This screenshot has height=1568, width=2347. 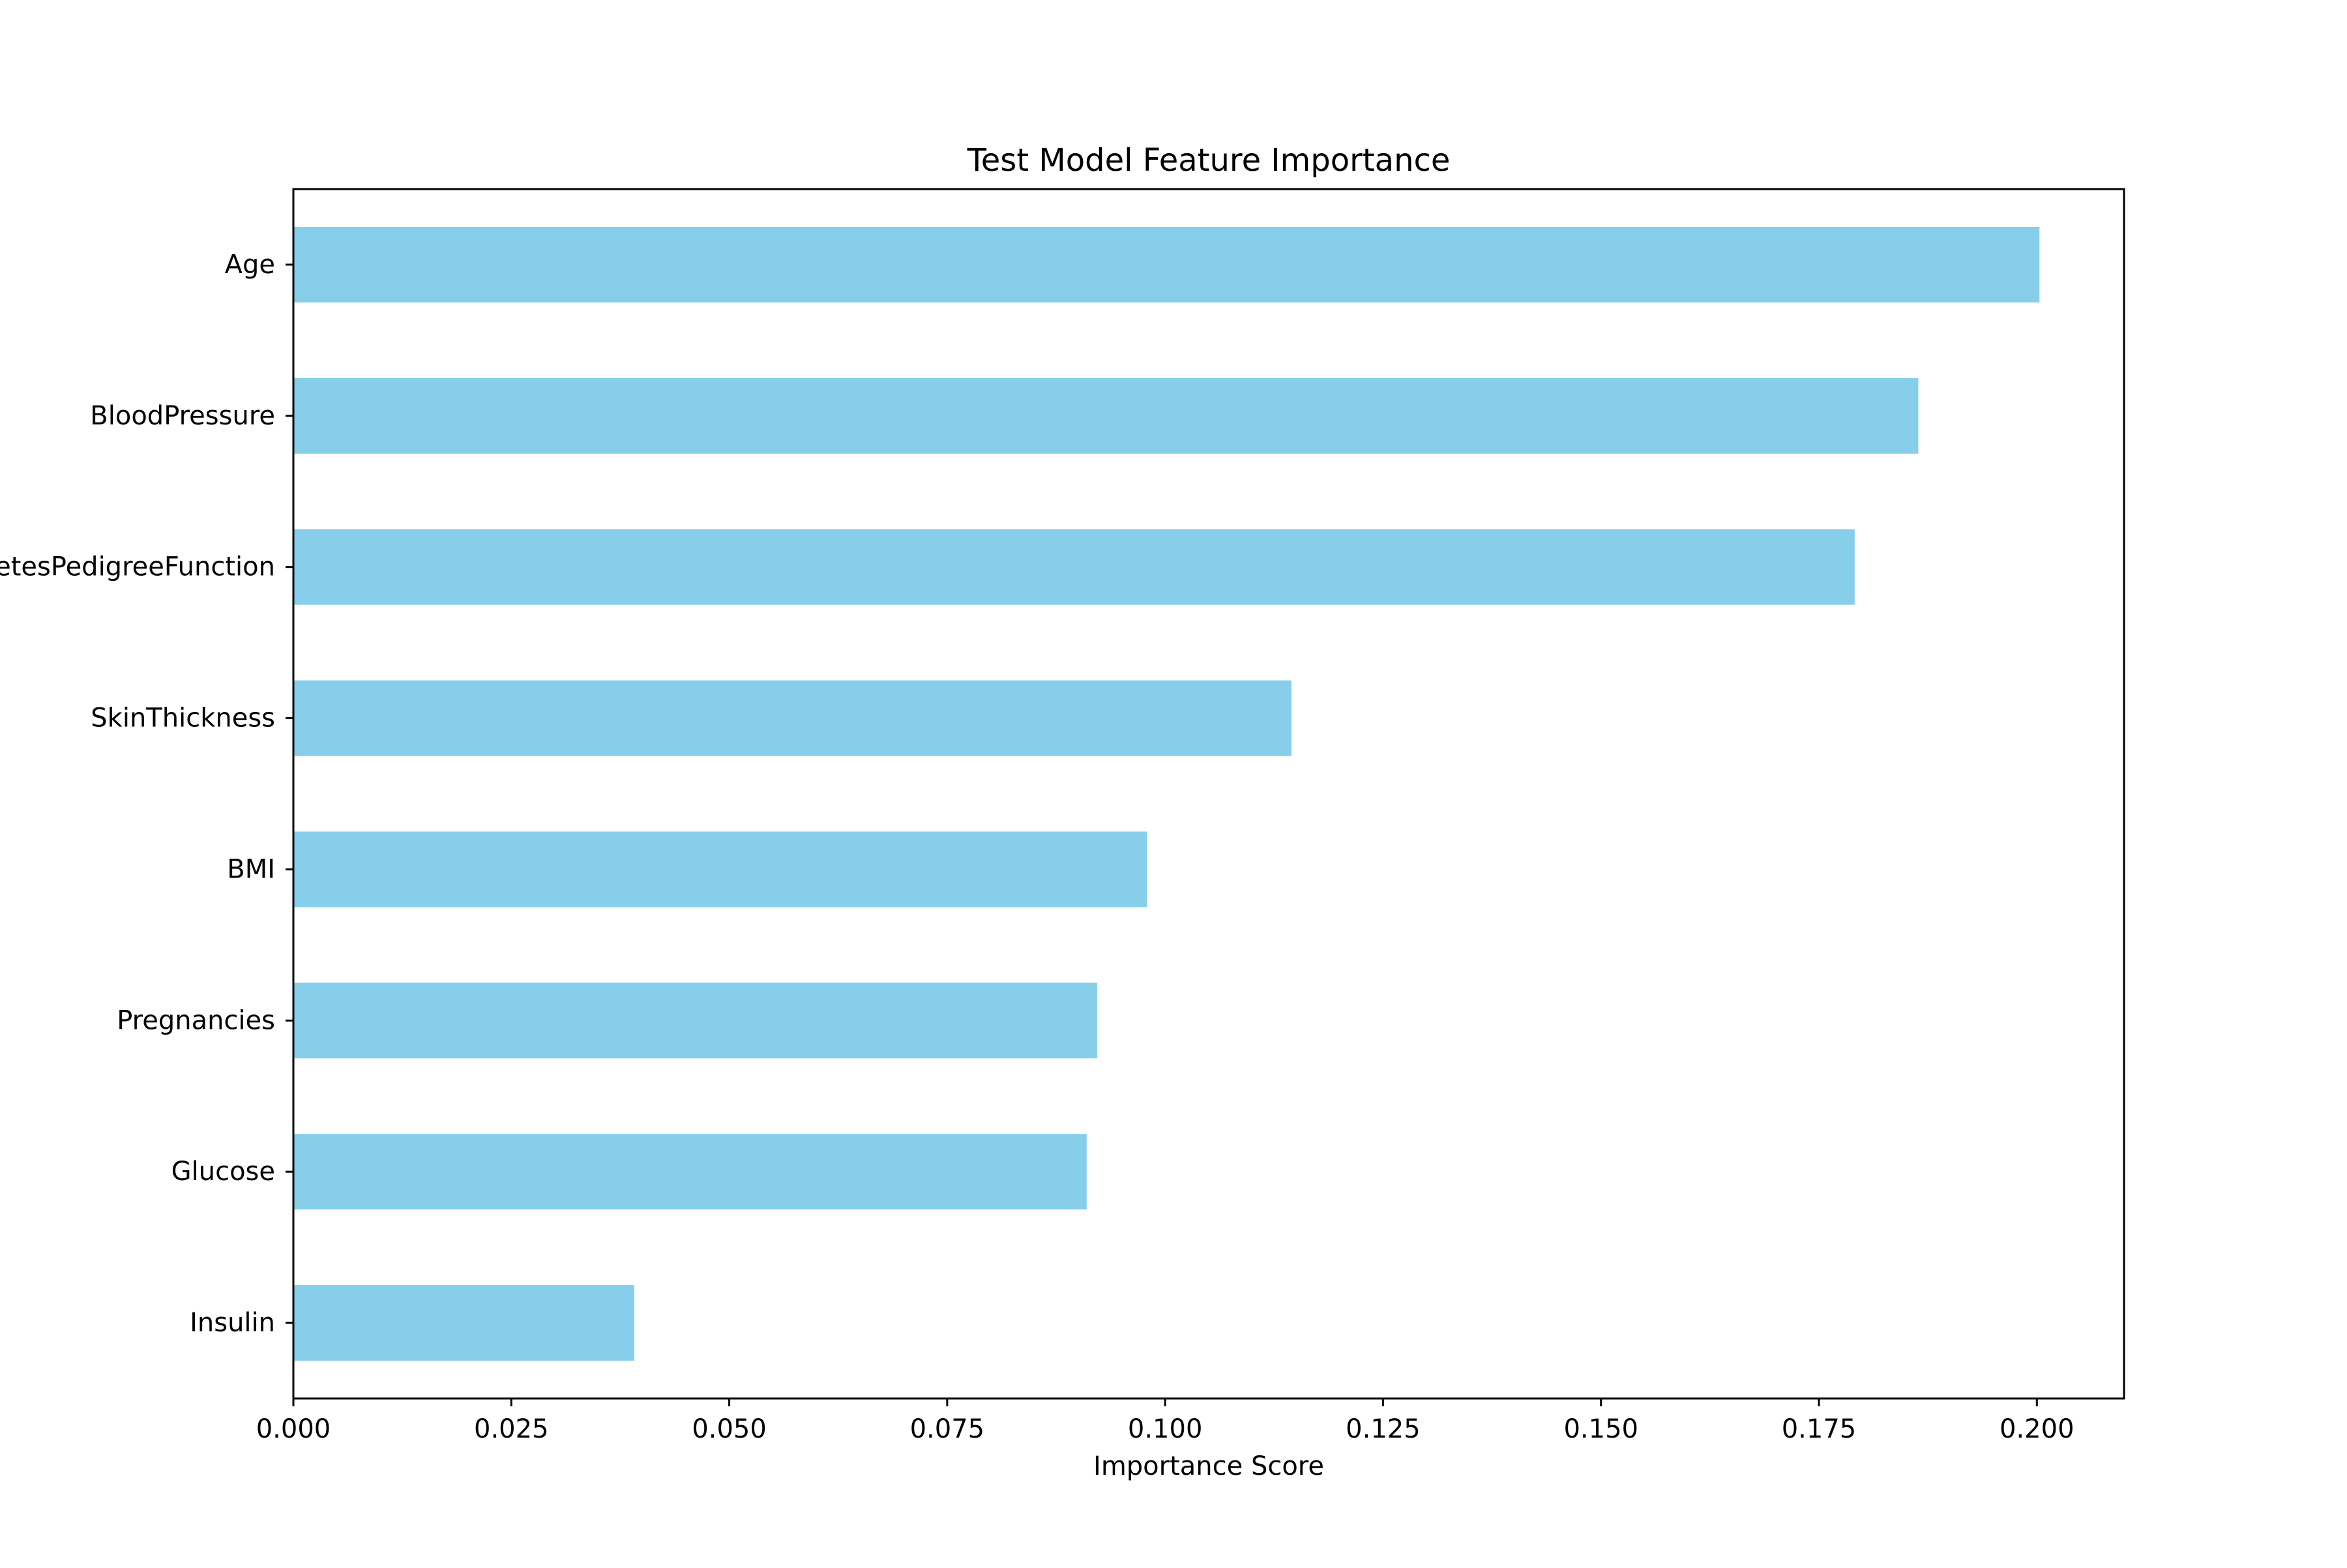 I want to click on y-tick-label: Glucose, so click(x=223, y=1172).